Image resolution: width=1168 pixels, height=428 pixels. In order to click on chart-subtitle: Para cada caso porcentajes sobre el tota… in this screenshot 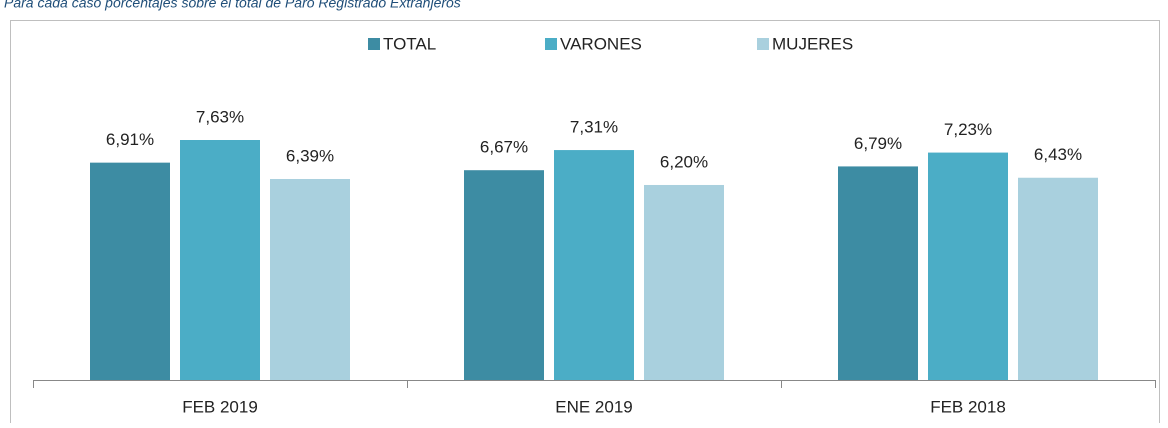, I will do `click(232, 5)`.